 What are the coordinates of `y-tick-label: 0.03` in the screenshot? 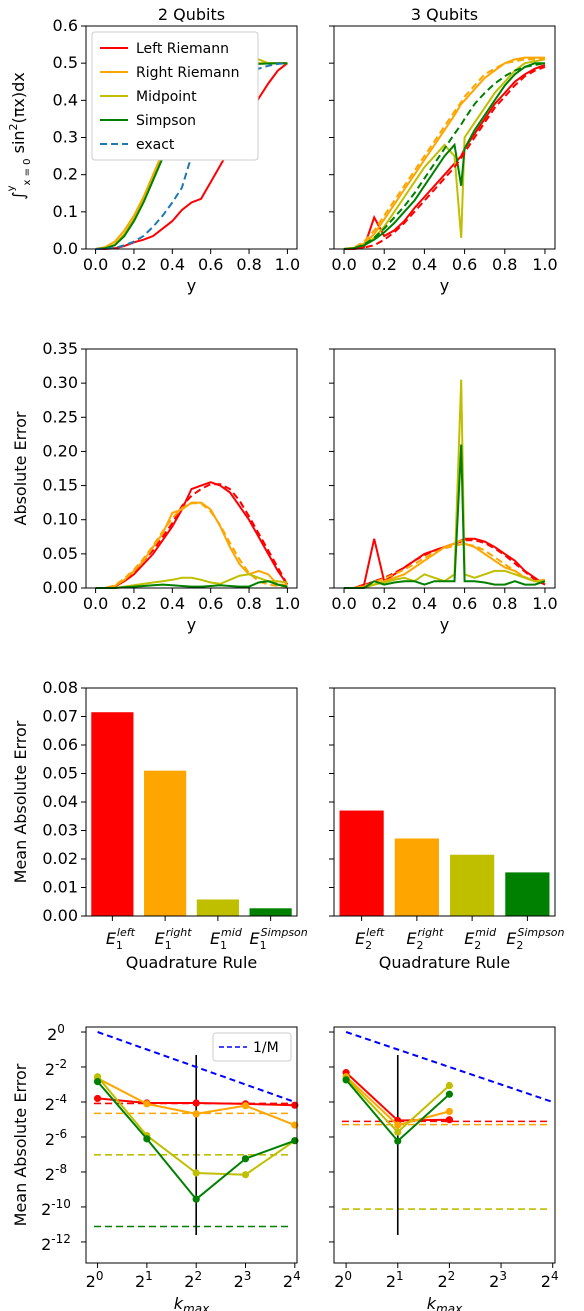 It's located at (60, 830).